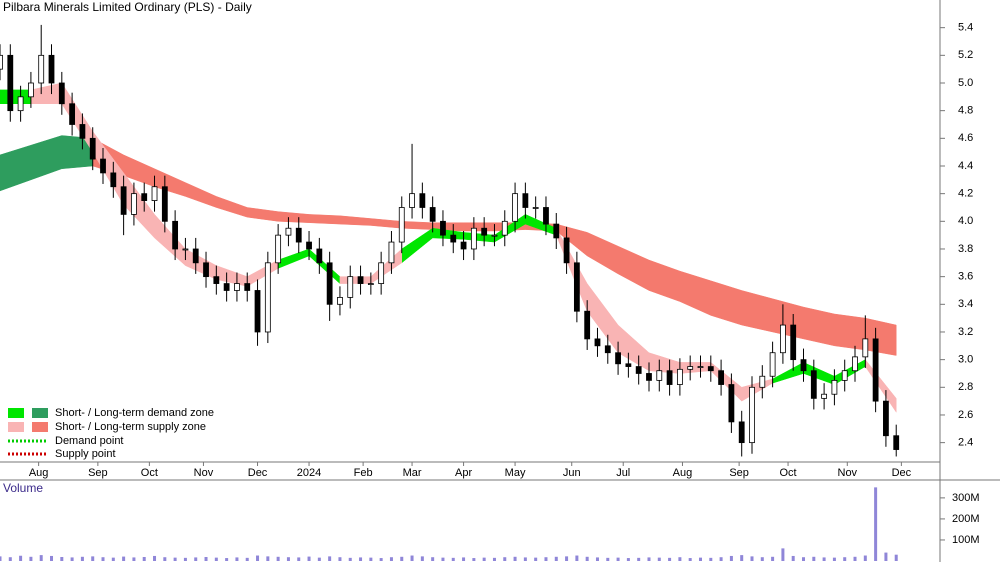  I want to click on x-tick-label: Jul, so click(623, 473).